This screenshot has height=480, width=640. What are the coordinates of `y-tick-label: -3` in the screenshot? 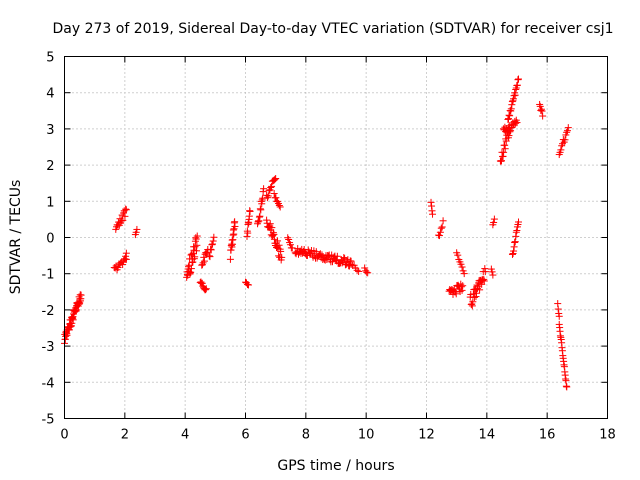 It's located at (48, 347).